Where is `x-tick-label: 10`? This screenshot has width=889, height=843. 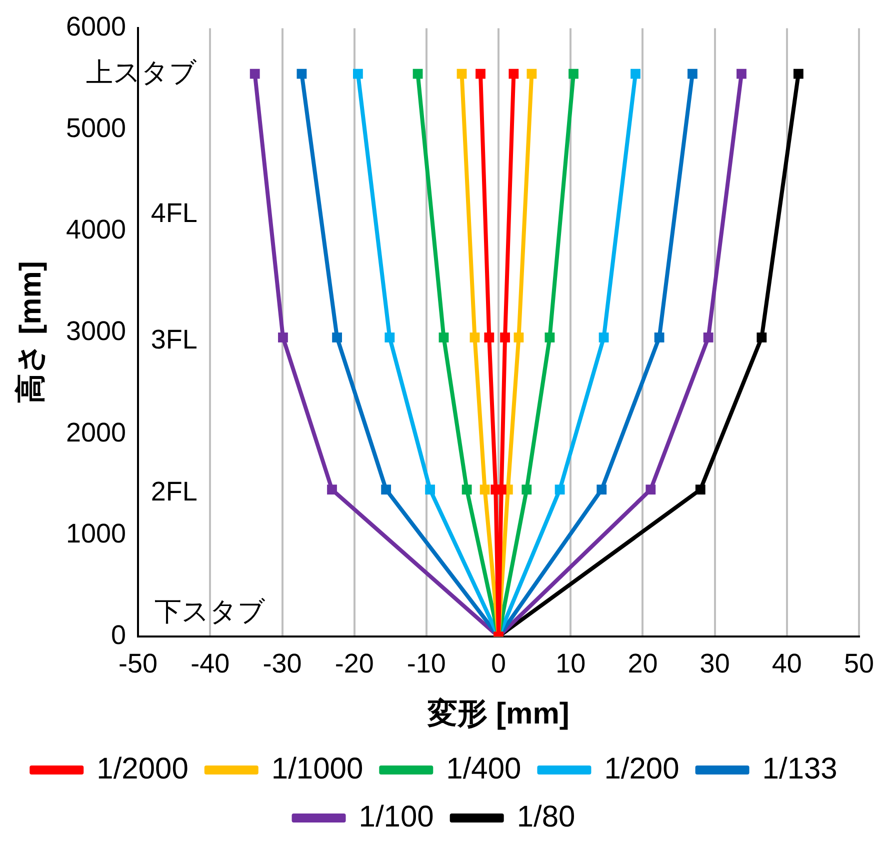
x-tick-label: 10 is located at coordinates (571, 663).